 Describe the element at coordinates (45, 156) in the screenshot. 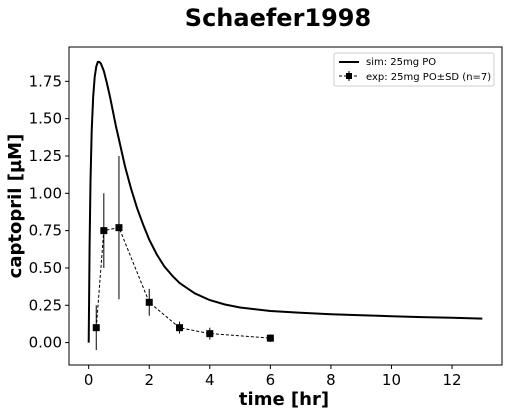

I see `y-tick-label: 1.25` at that location.